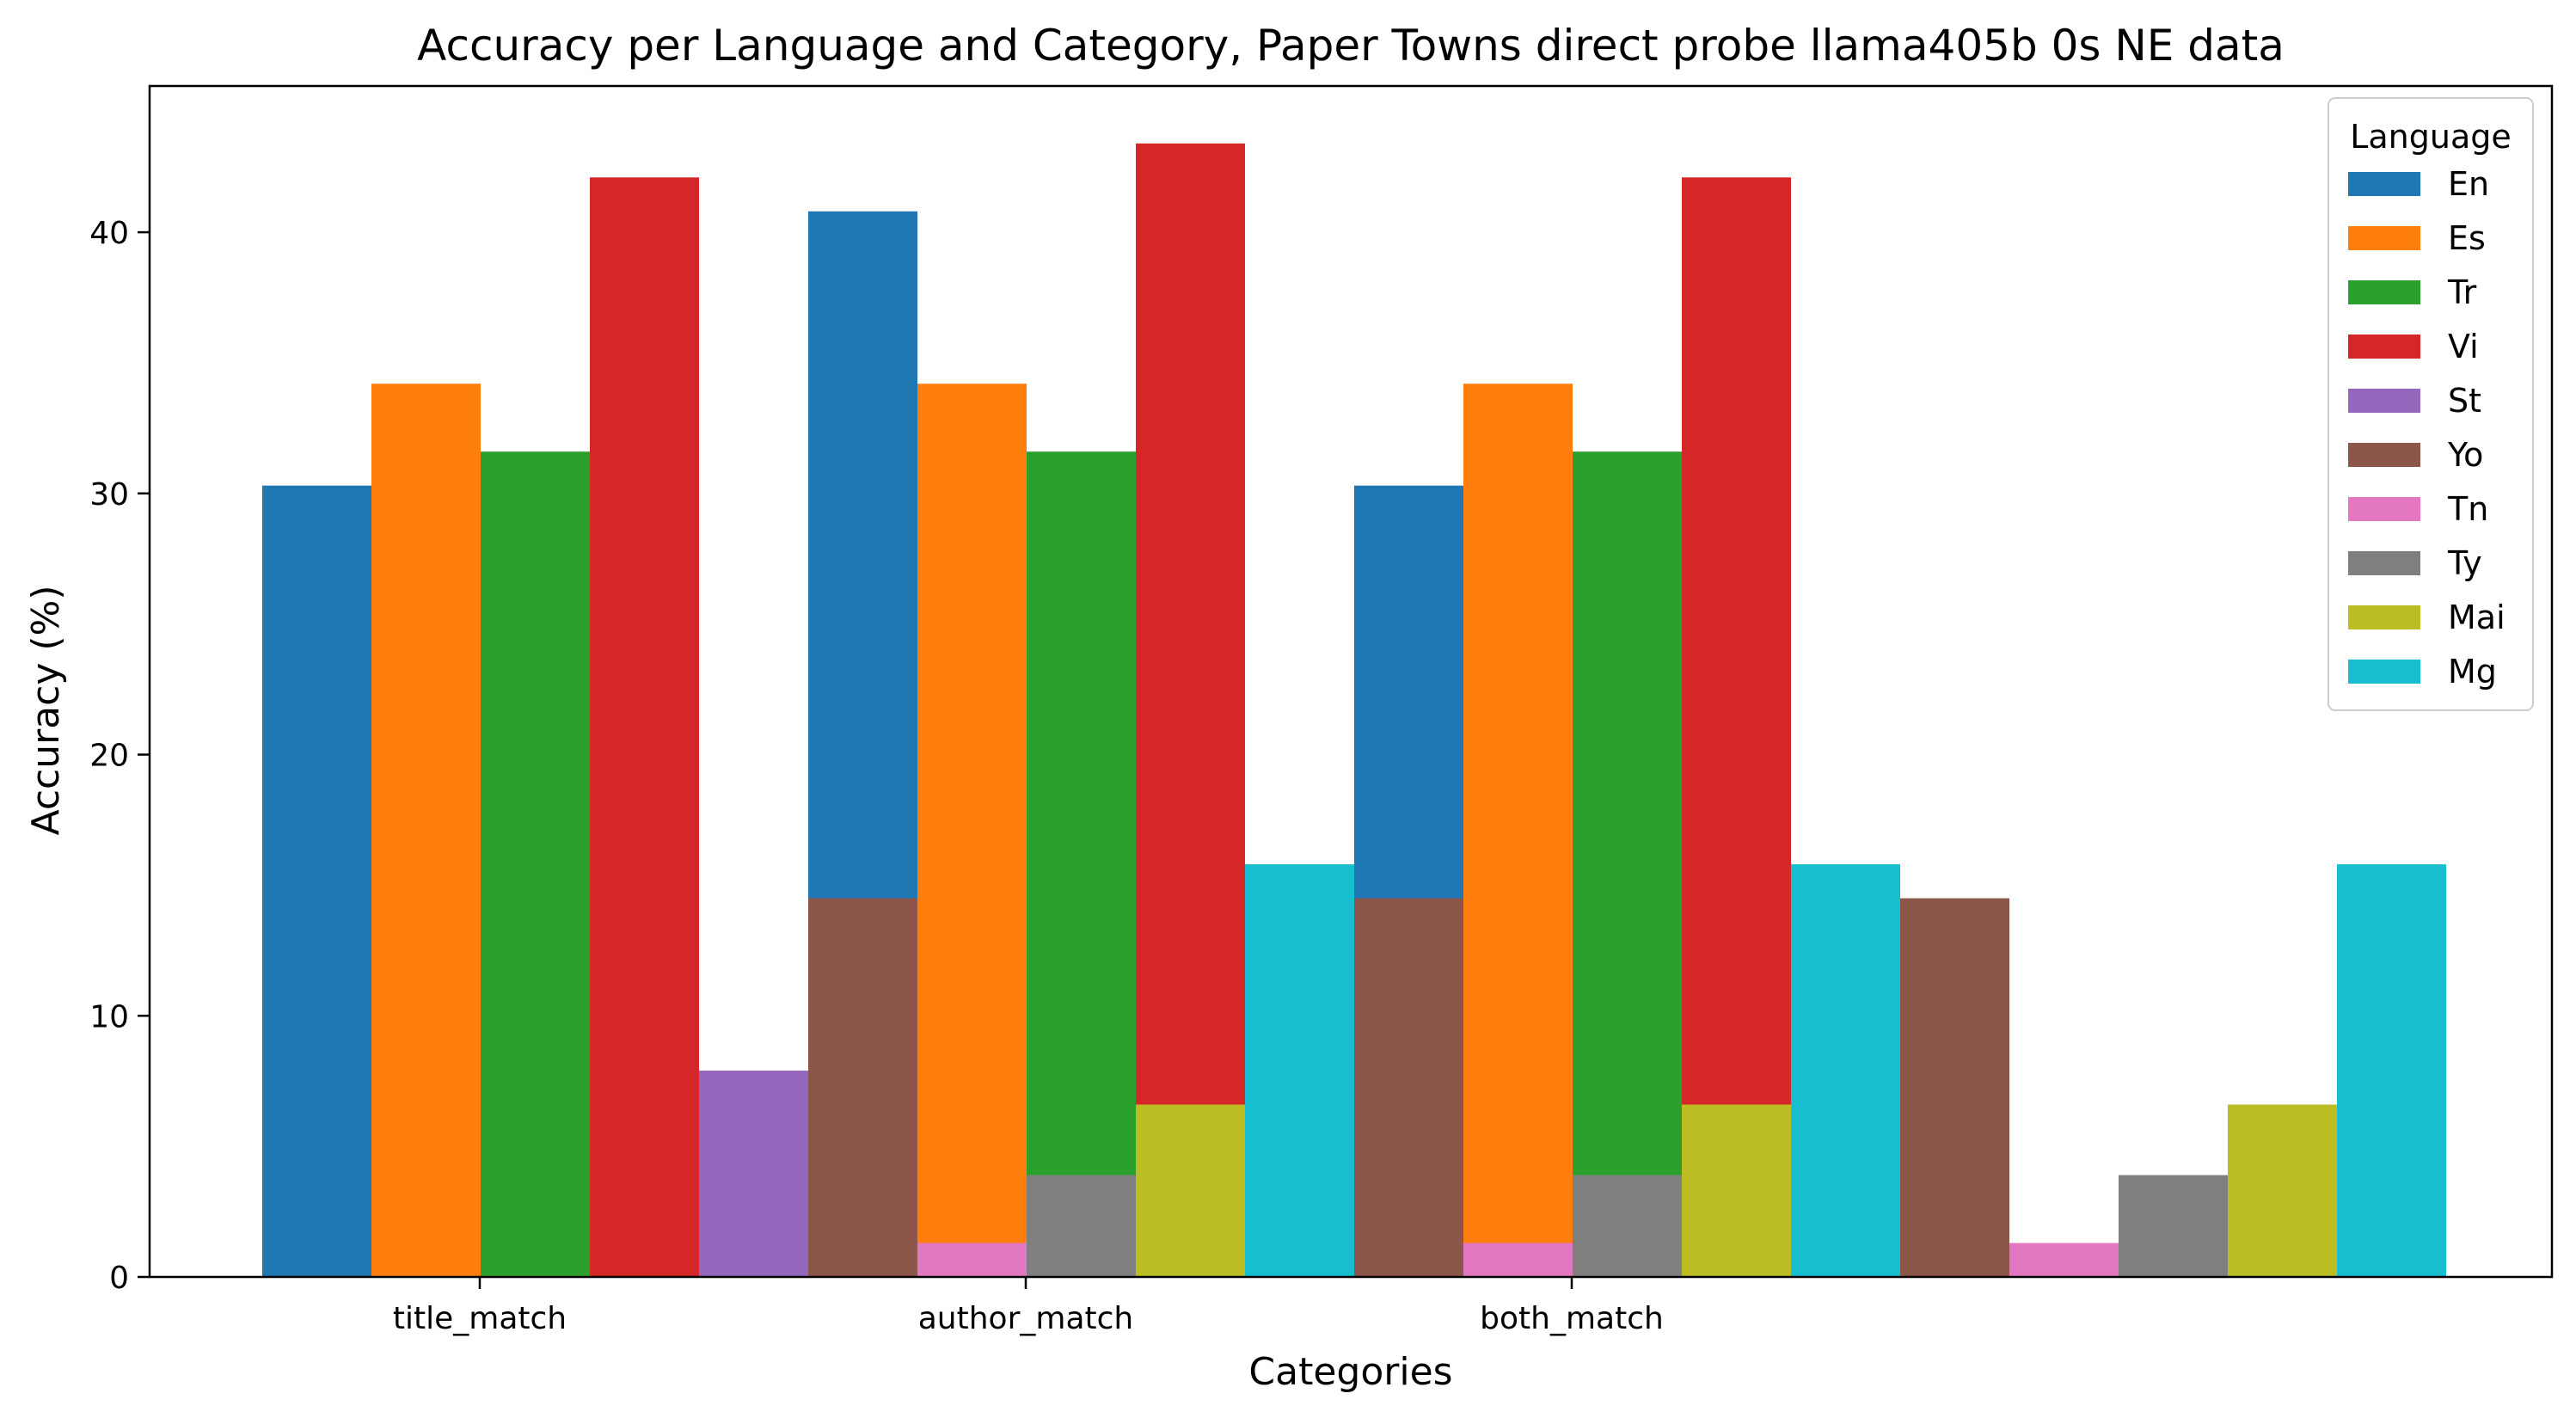 Image resolution: width=2576 pixels, height=1424 pixels. I want to click on bar-vi-title-match, so click(644, 727).